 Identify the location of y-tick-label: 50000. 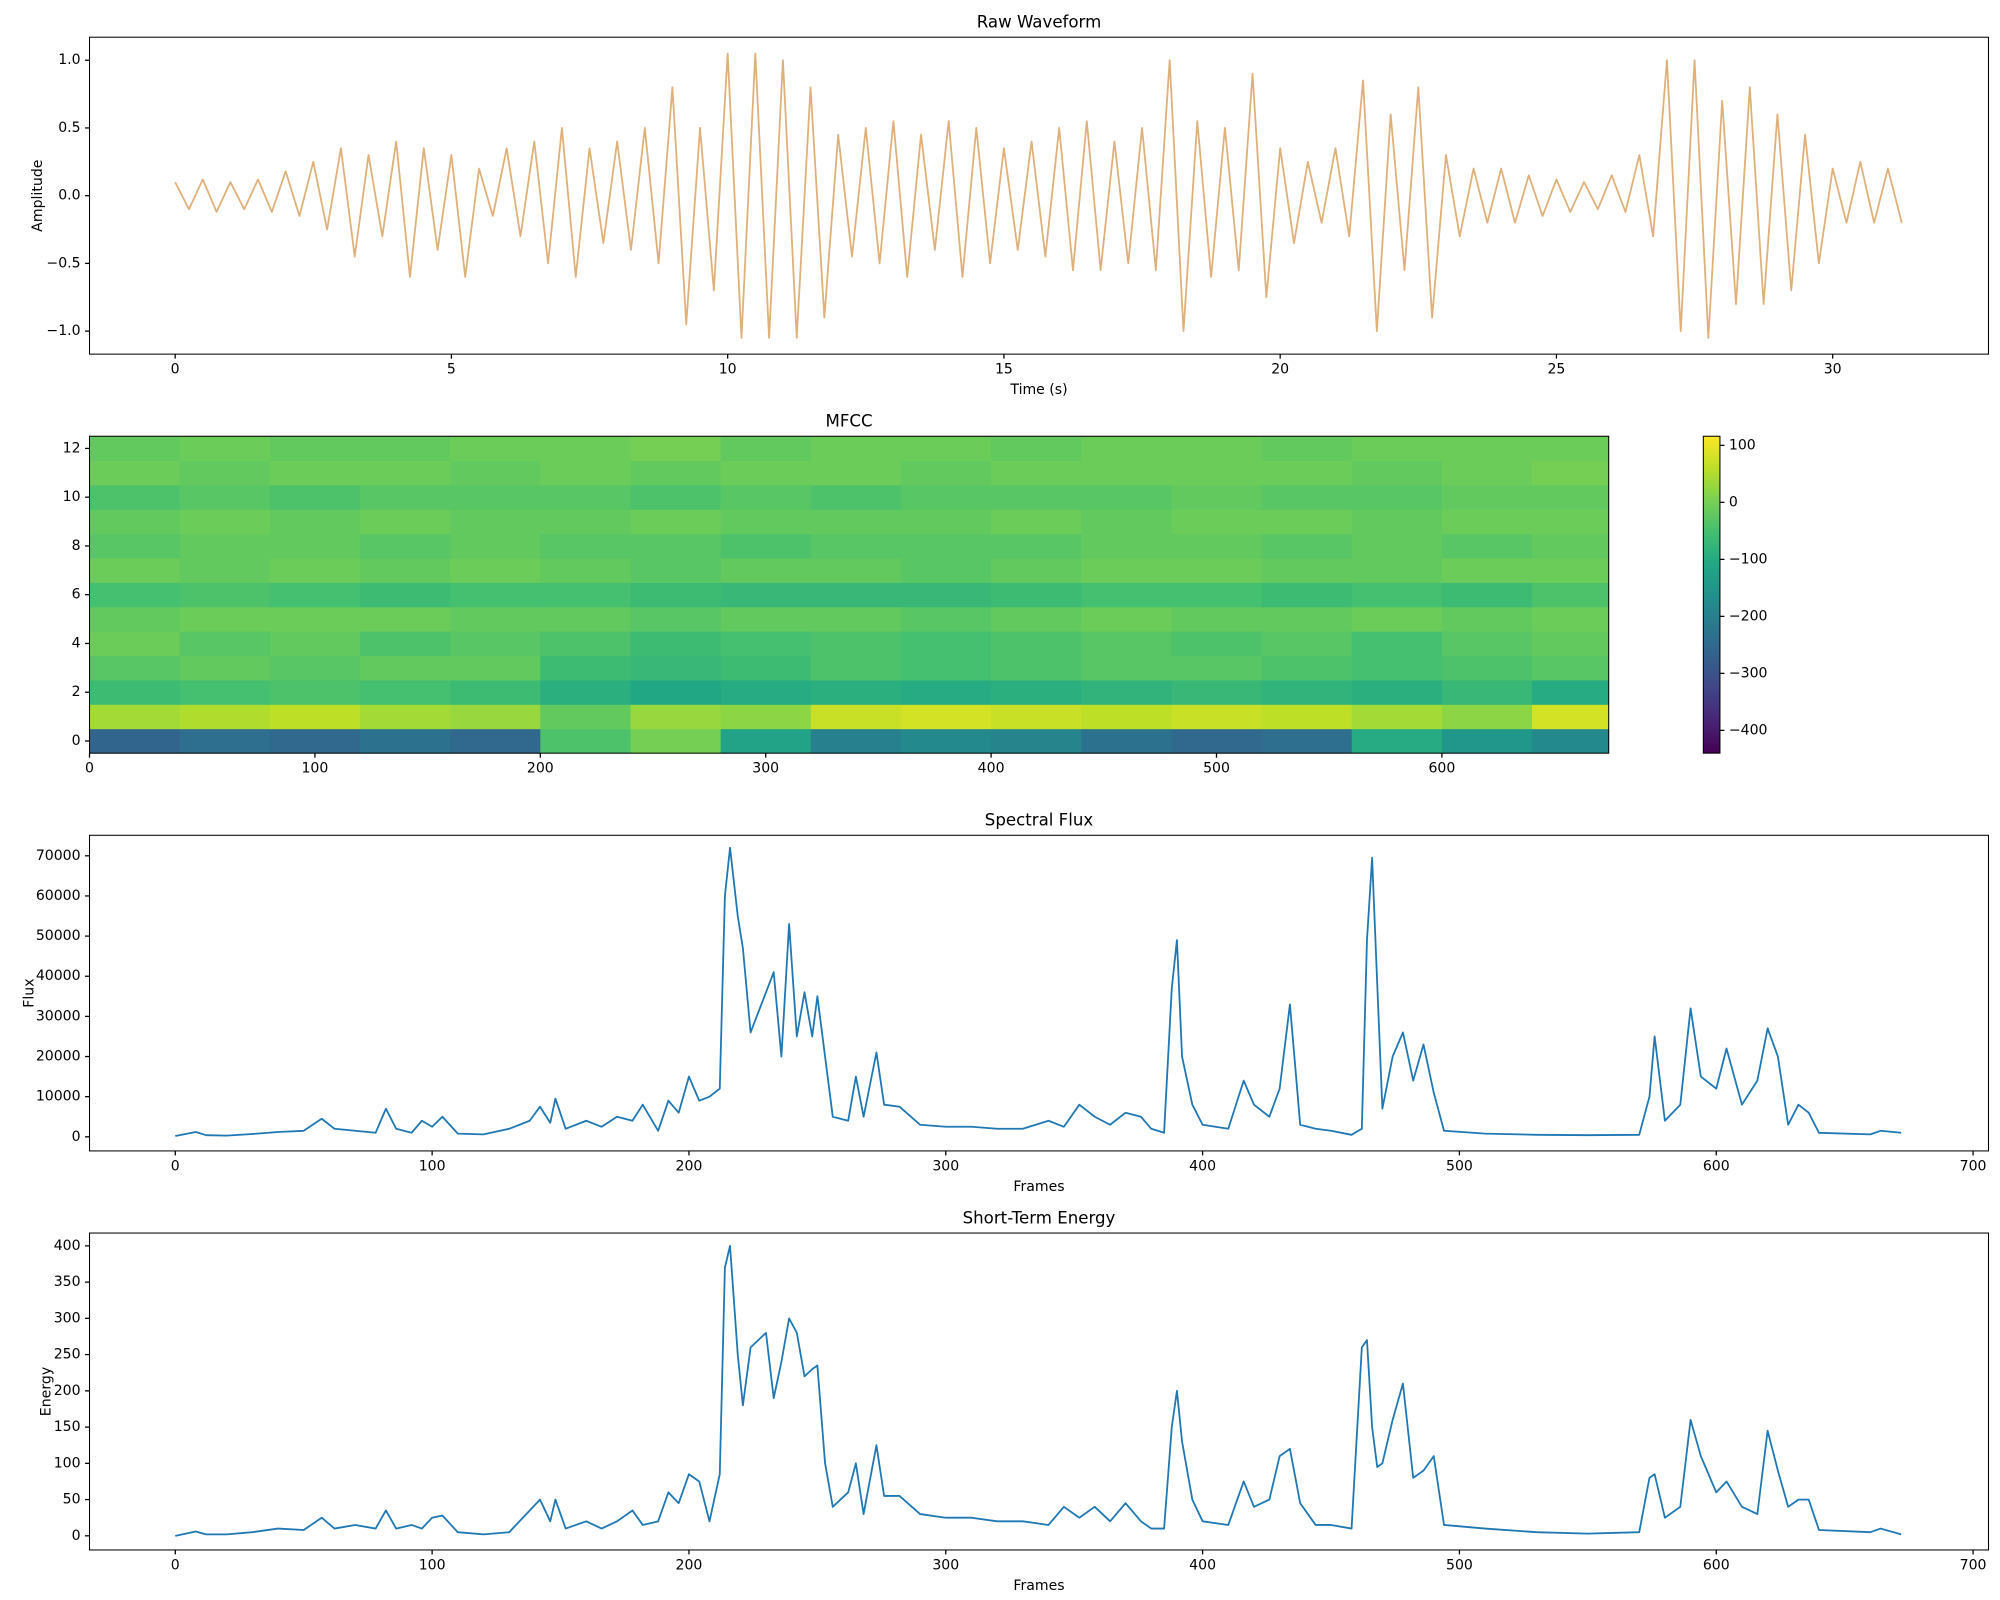
(58, 936).